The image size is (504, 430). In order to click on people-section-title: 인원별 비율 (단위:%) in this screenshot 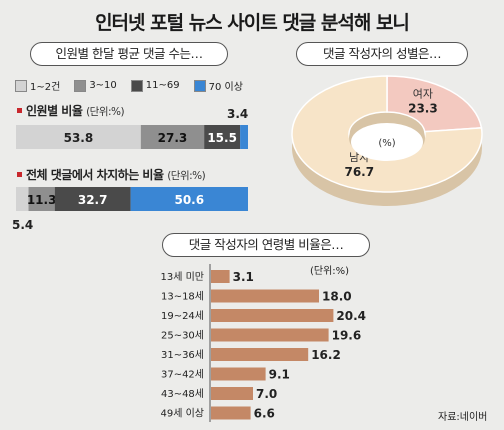, I will do `click(71, 110)`.